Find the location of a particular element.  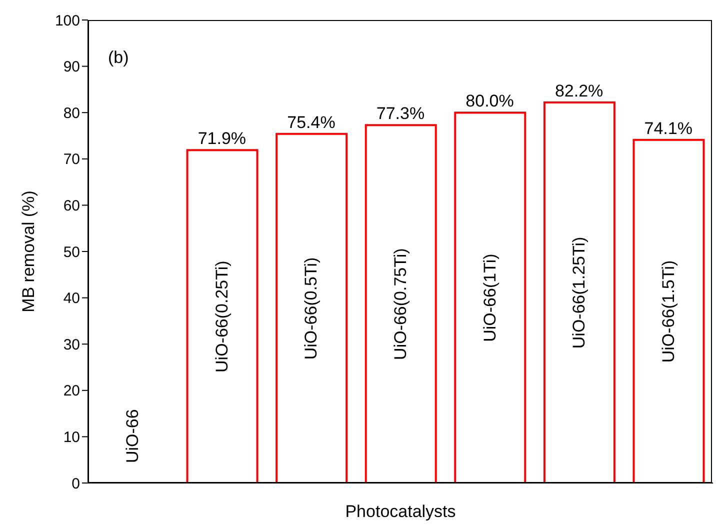

x-tick-label: UiO-66(0.75Ti) is located at coordinates (400, 304).